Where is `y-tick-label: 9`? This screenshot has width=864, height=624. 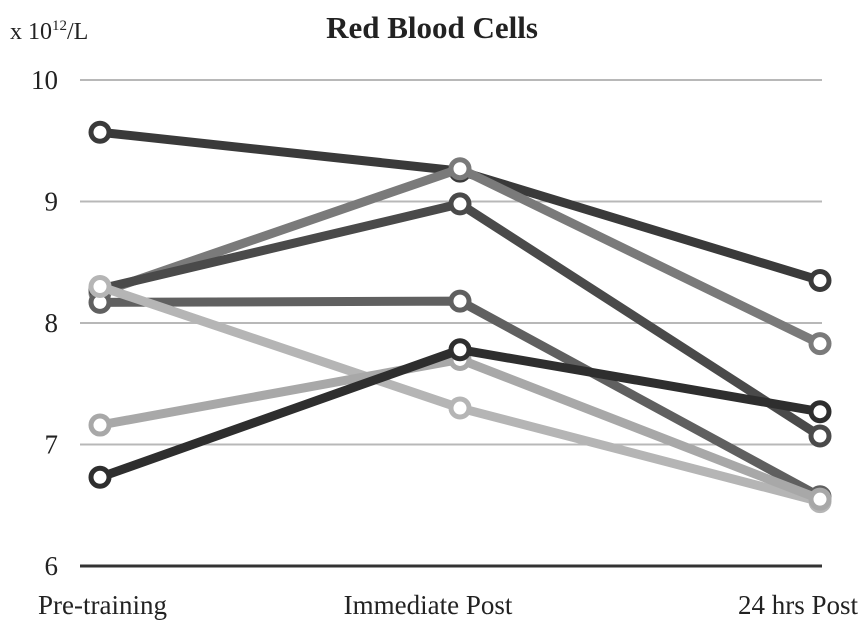 y-tick-label: 9 is located at coordinates (52, 202).